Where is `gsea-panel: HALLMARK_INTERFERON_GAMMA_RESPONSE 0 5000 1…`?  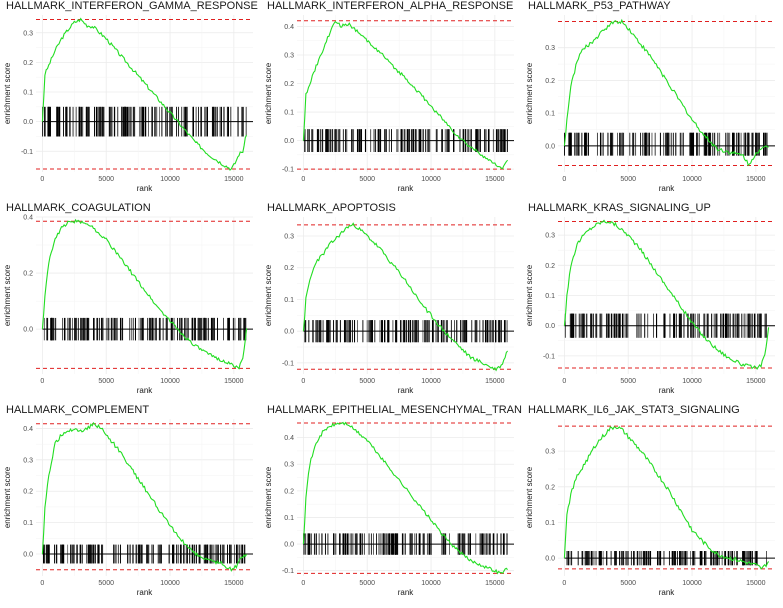 gsea-panel: HALLMARK_INTERFERON_GAMMA_RESPONSE 0 5000 1… is located at coordinates (130, 96).